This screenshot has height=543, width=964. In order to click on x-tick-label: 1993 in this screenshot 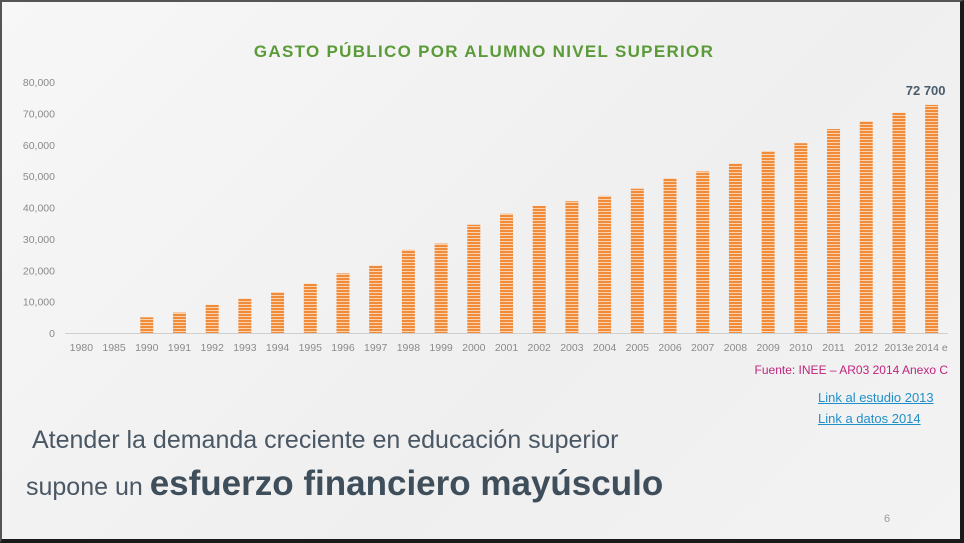, I will do `click(245, 348)`.